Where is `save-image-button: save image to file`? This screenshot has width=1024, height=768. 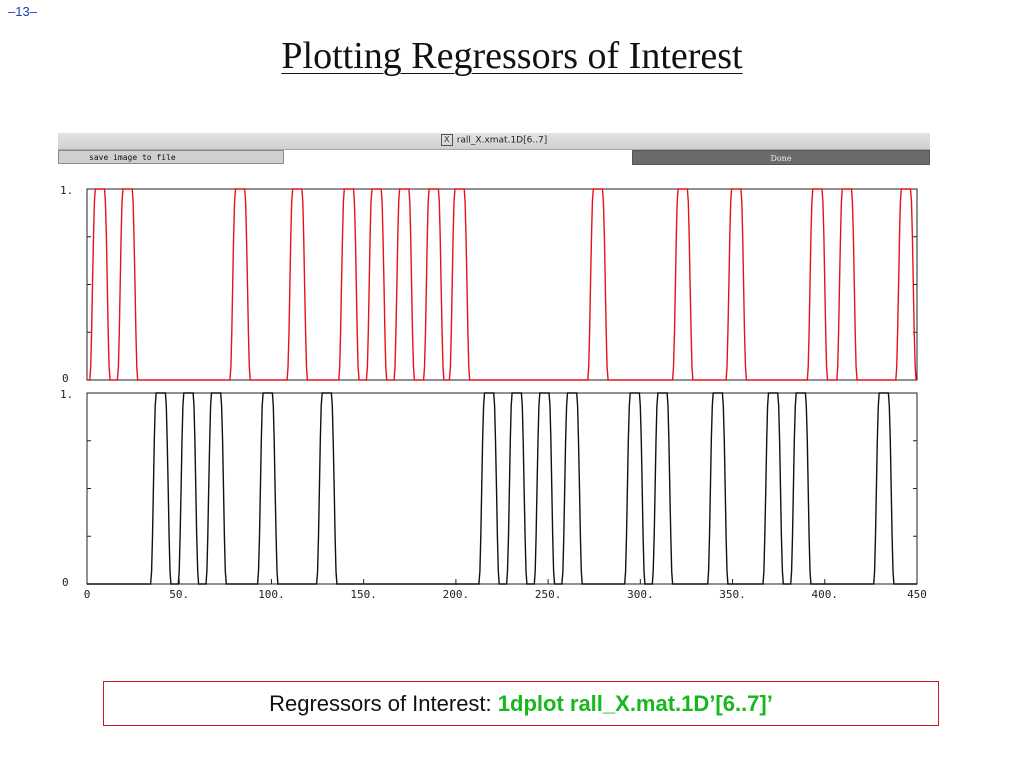 save-image-button: save image to file is located at coordinates (171, 157).